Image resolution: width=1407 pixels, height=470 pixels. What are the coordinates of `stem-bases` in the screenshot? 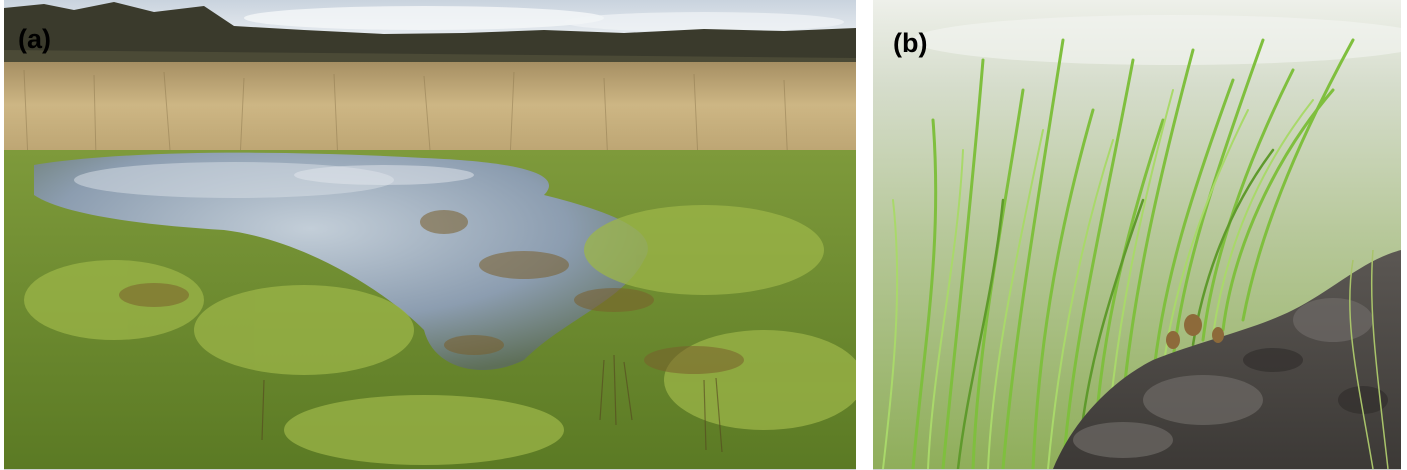 It's located at (1195, 331).